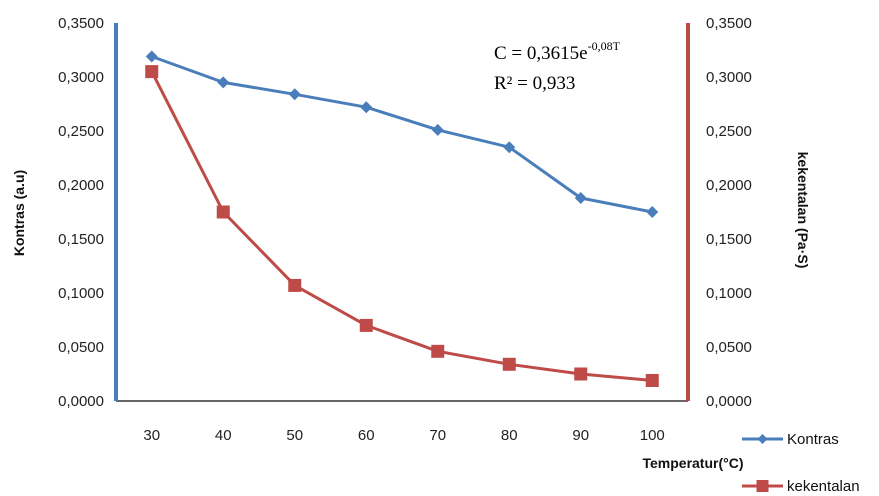 The width and height of the screenshot is (879, 496). What do you see at coordinates (509, 435) in the screenshot?
I see `x-tick-label: 80` at bounding box center [509, 435].